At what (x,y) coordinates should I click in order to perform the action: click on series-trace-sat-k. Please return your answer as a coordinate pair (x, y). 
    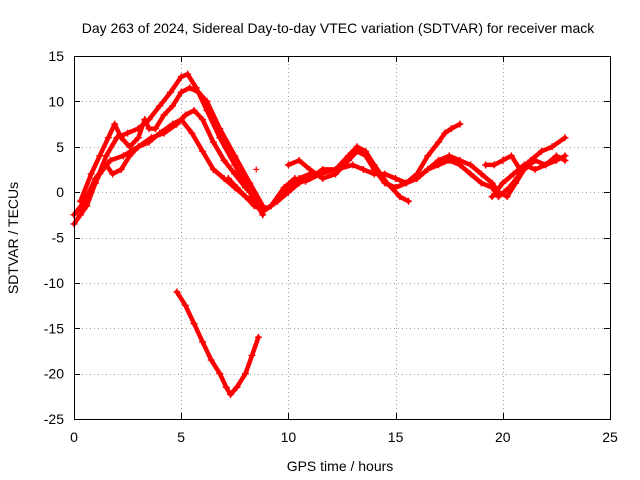
    Looking at the image, I should click on (528, 176).